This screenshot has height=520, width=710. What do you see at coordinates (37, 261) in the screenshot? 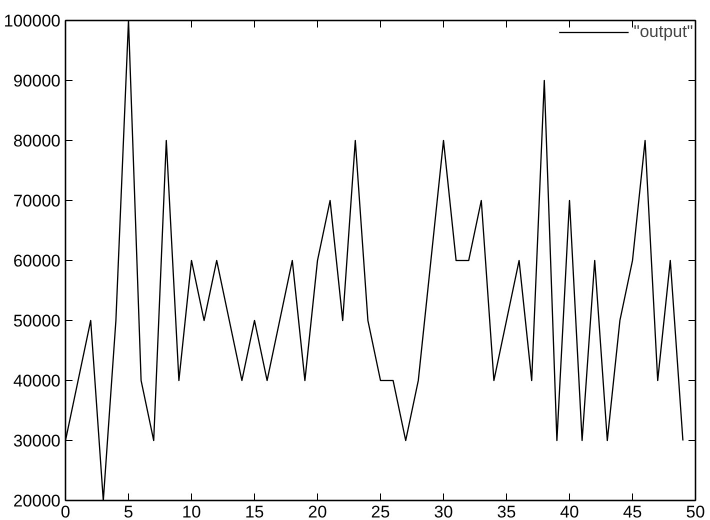
I see `y-tick-label: 60000` at bounding box center [37, 261].